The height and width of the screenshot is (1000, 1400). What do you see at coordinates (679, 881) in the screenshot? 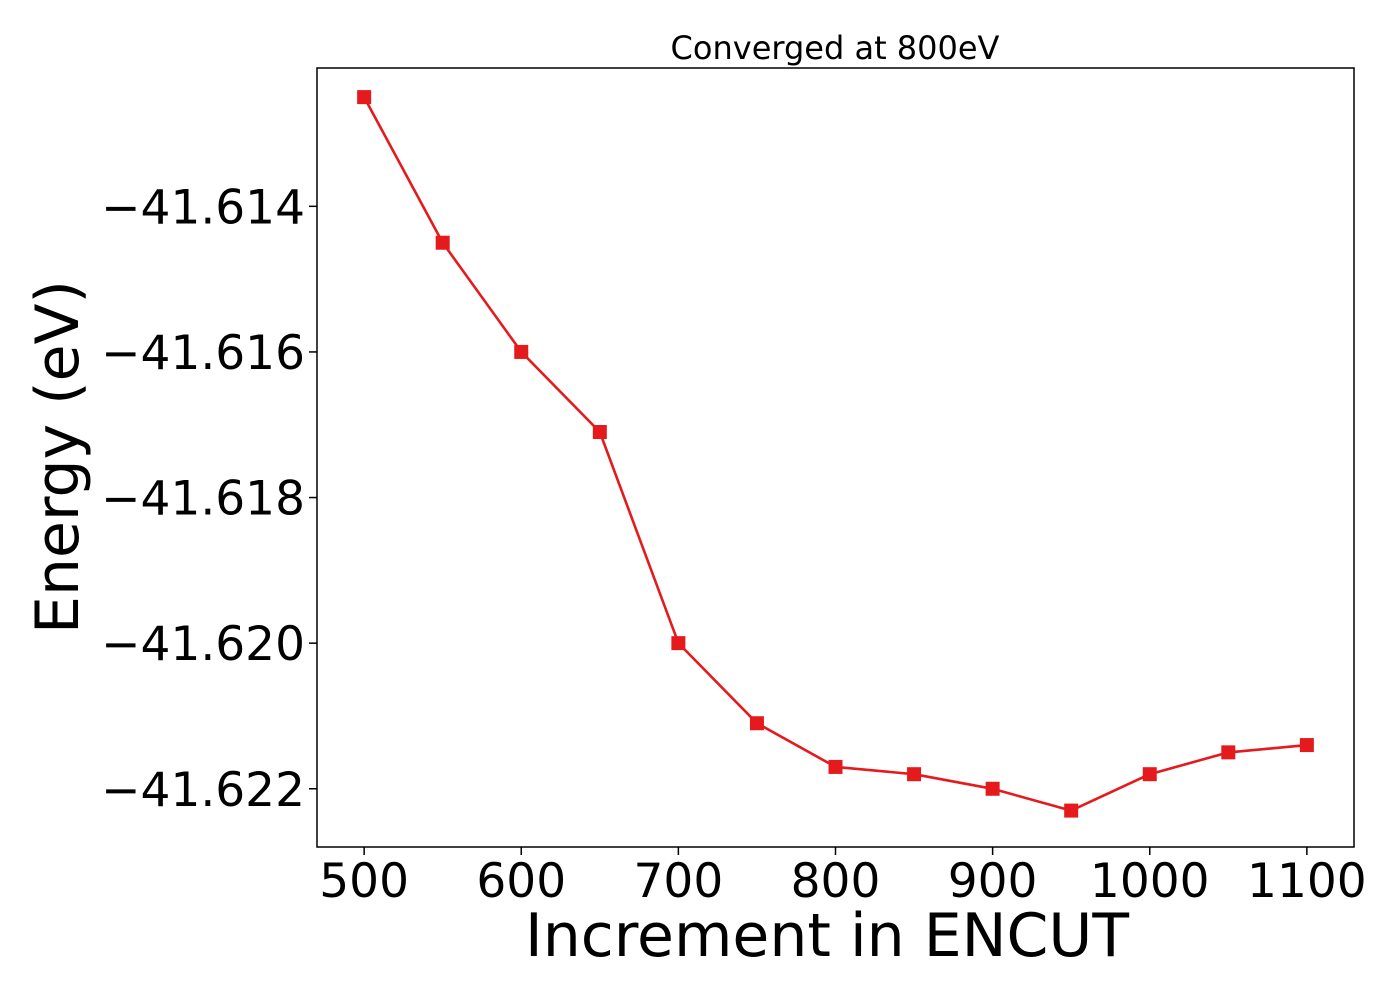
I see `x-tick-label: 700` at bounding box center [679, 881].